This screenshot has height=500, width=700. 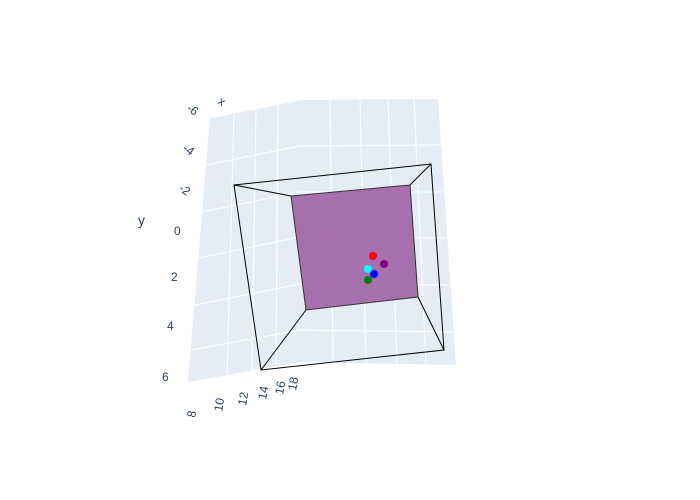 I want to click on wireframe-box, so click(x=339, y=267).